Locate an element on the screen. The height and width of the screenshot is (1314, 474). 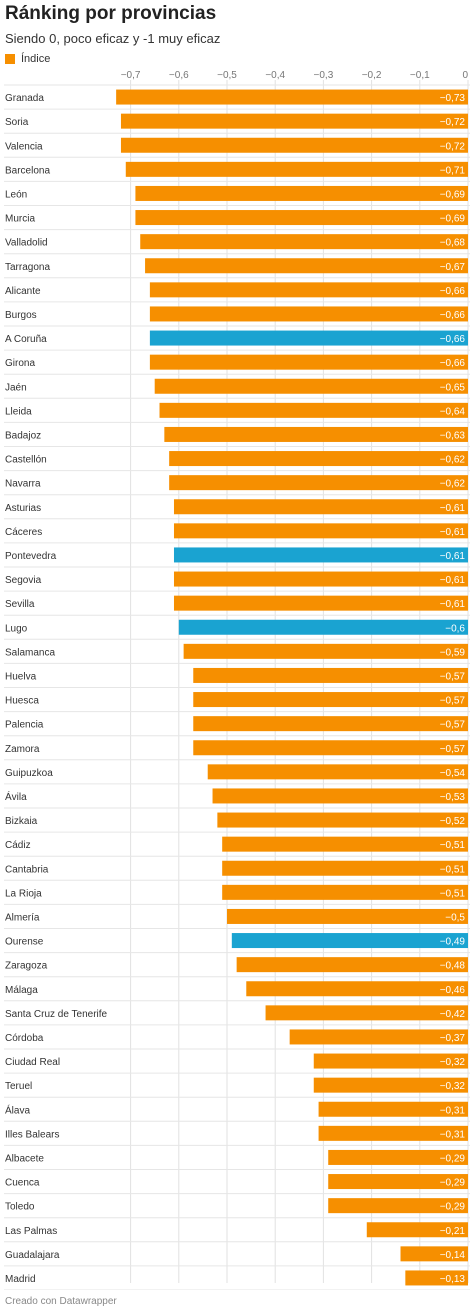
value-label: −0,71 is located at coordinates (453, 170).